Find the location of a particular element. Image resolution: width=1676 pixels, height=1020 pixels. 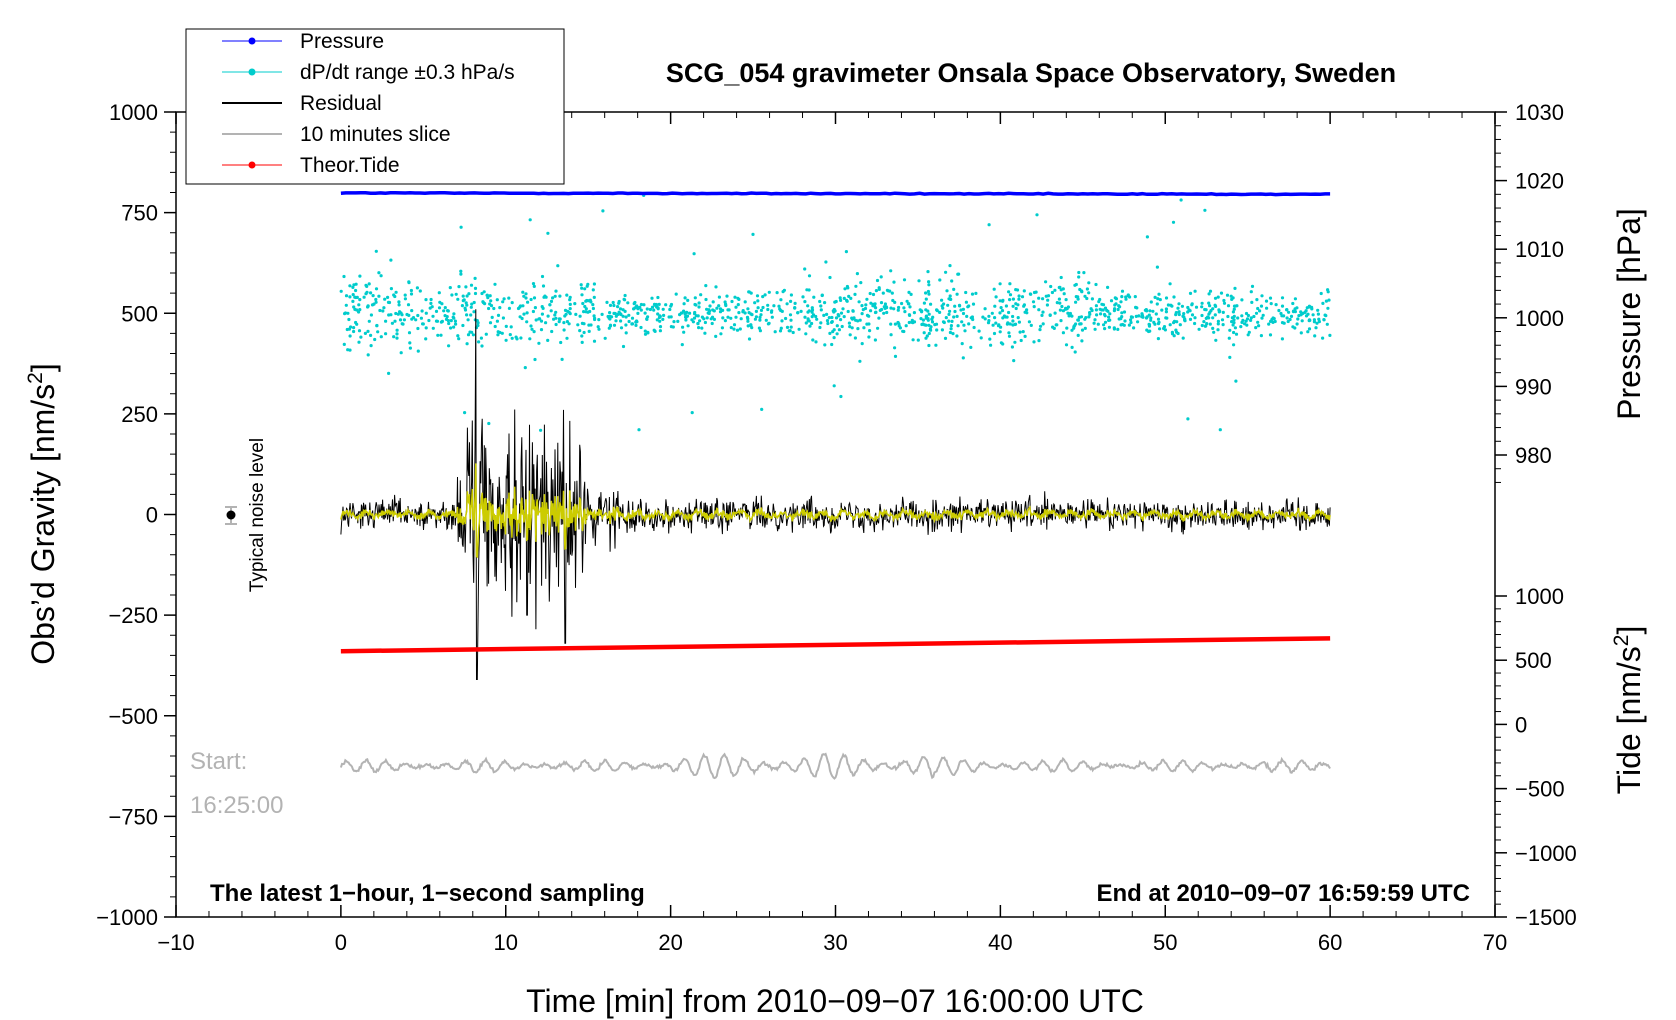

y-tick-label-pressure: 980 is located at coordinates (1533, 455).